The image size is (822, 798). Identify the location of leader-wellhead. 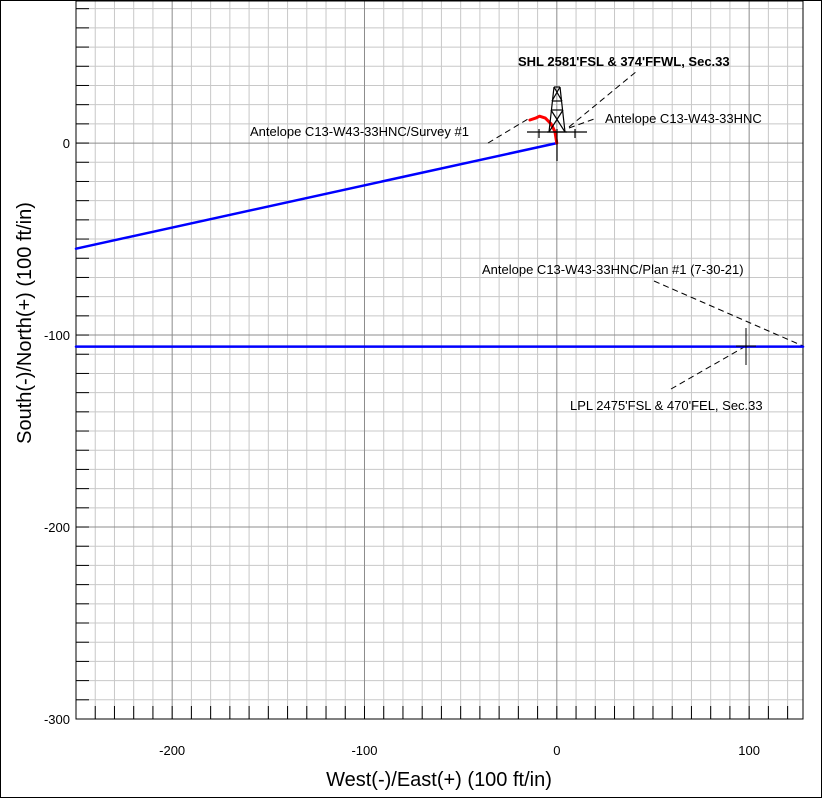
(583, 123).